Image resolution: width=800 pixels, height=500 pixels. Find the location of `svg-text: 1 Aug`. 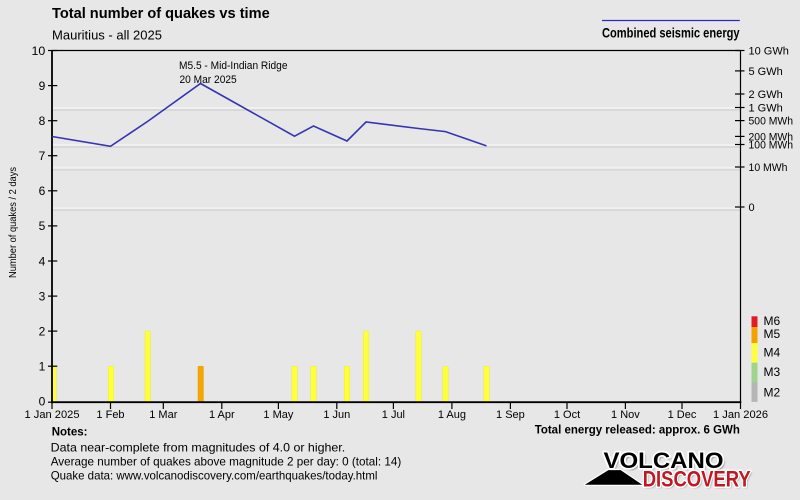

svg-text: 1 Aug is located at coordinates (452, 415).